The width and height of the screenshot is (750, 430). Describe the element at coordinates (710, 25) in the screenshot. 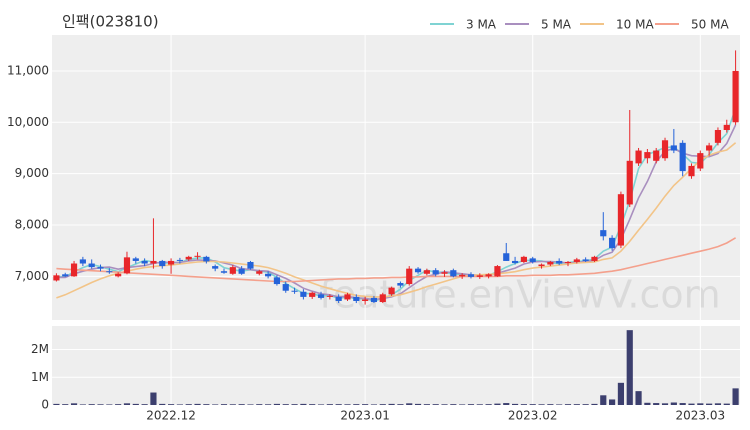

I see `legend-label: 50 MA` at that location.